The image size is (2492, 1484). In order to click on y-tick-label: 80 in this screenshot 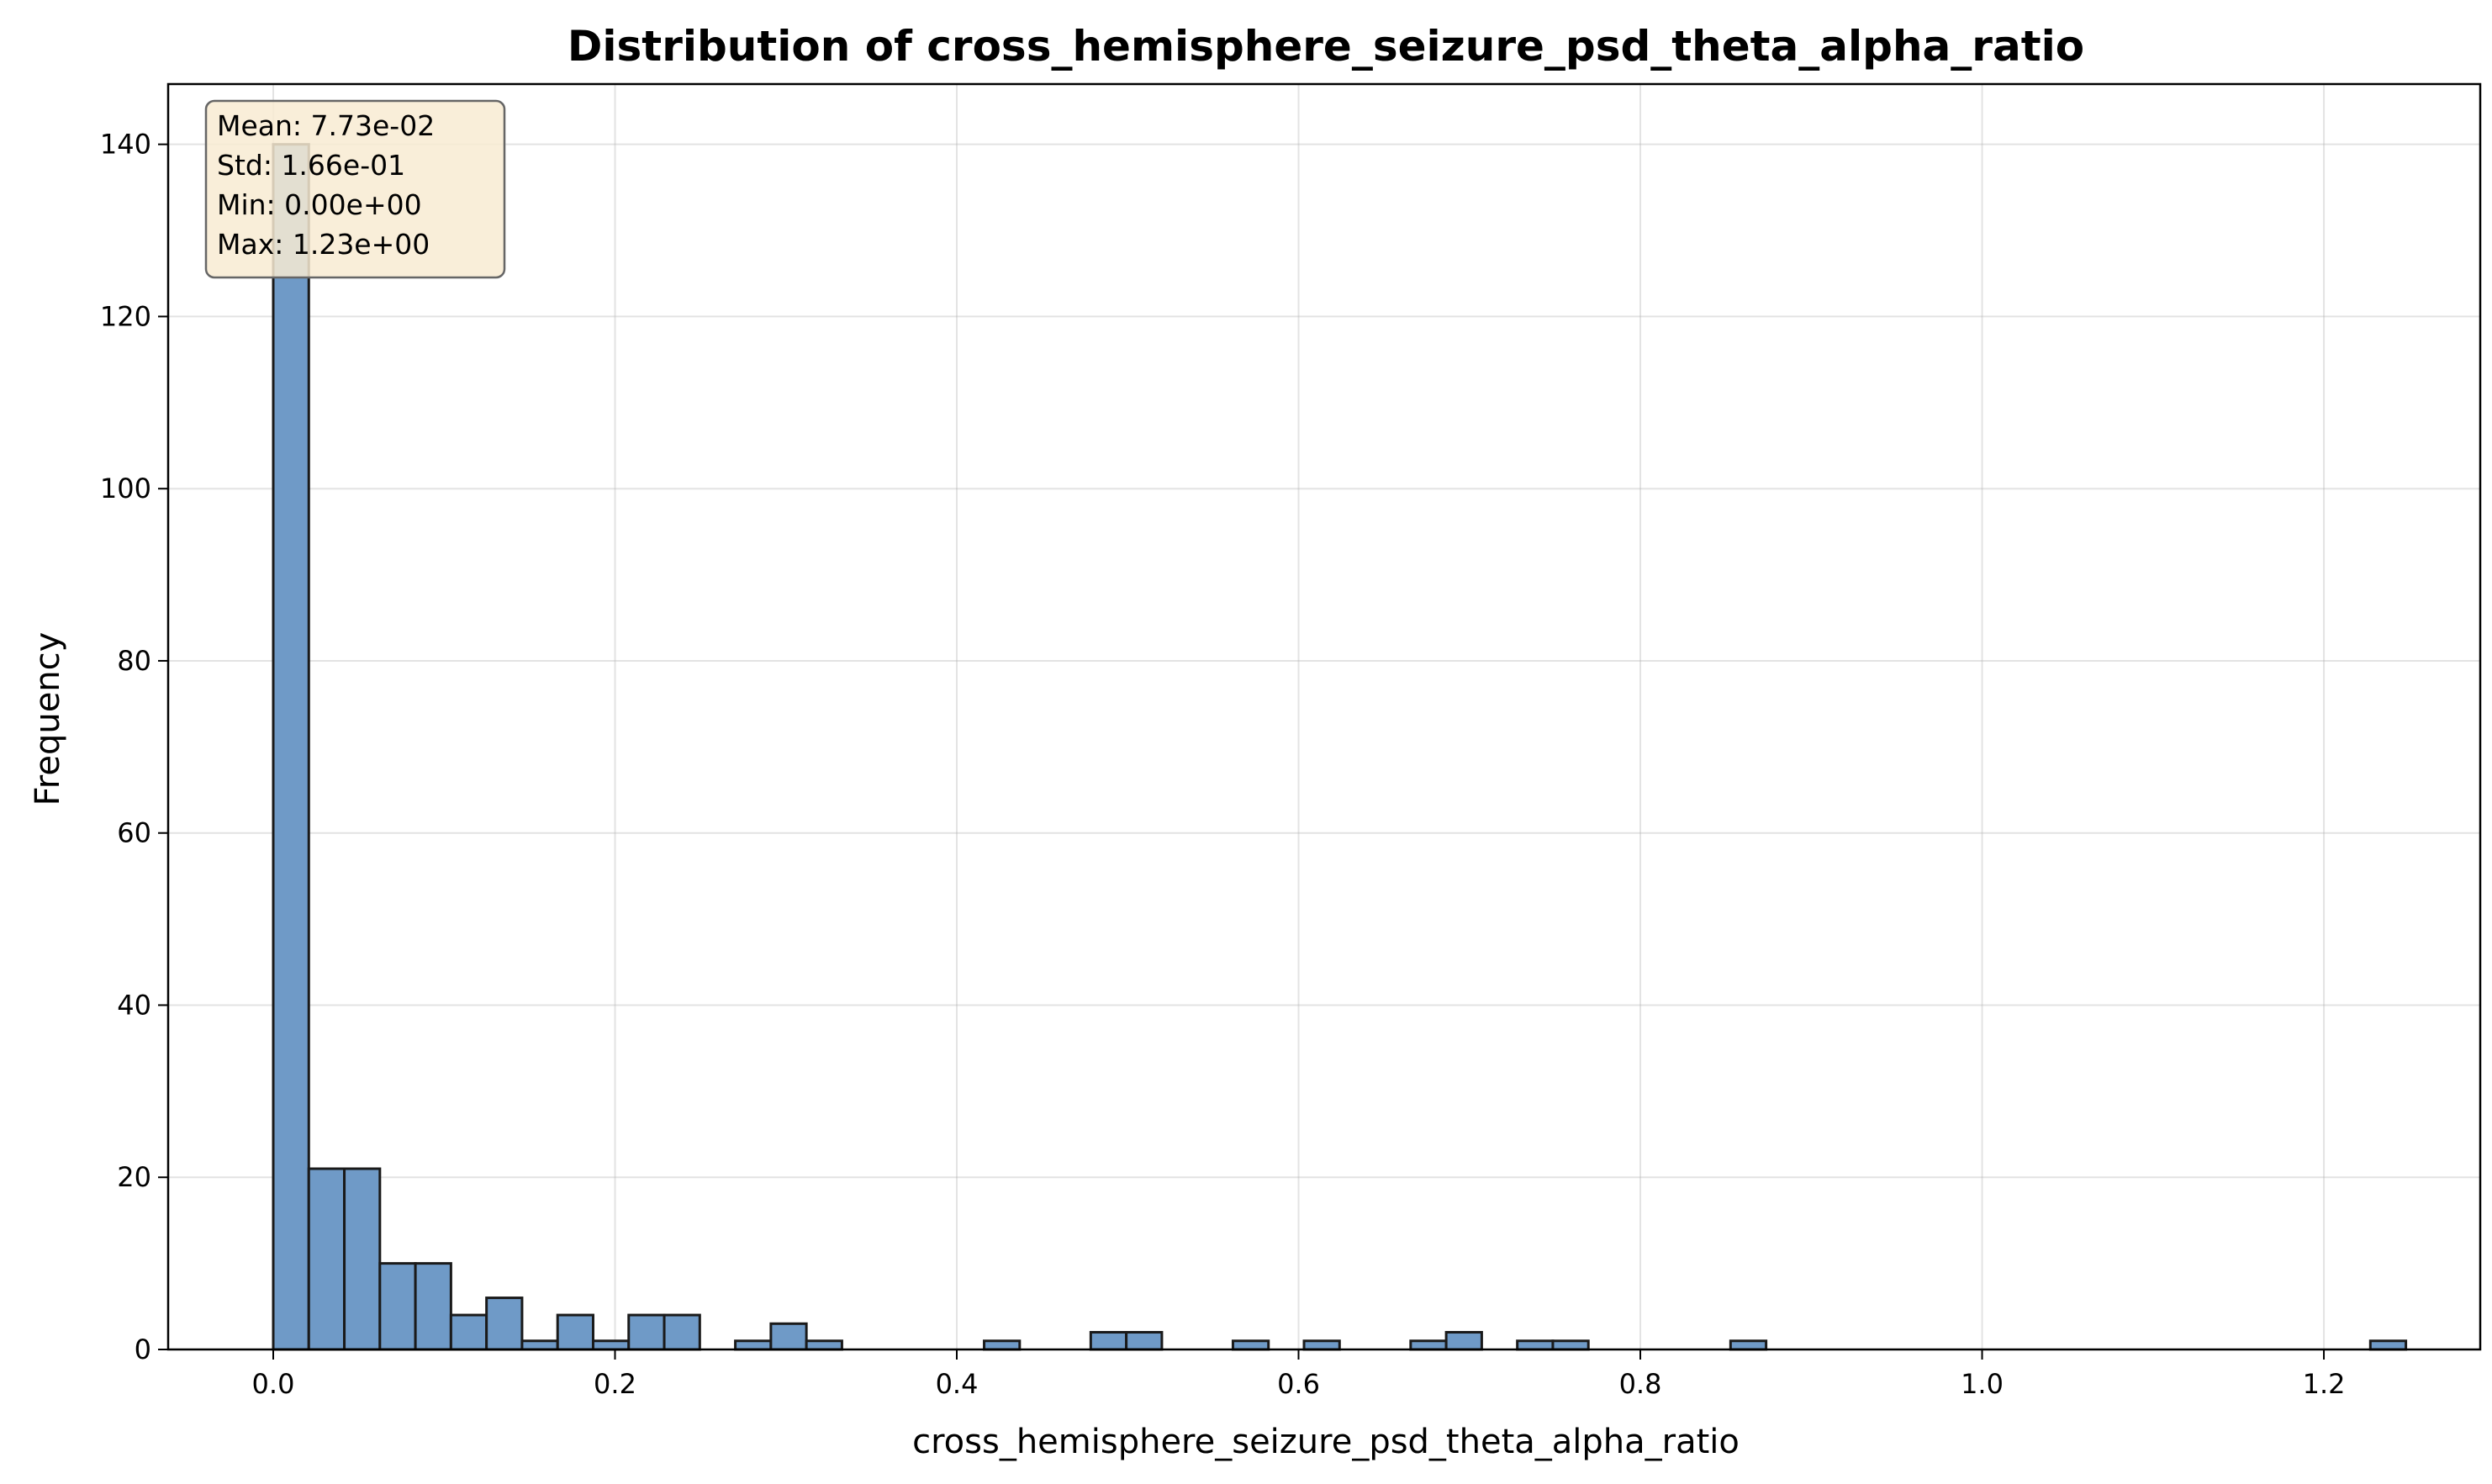, I will do `click(134, 661)`.